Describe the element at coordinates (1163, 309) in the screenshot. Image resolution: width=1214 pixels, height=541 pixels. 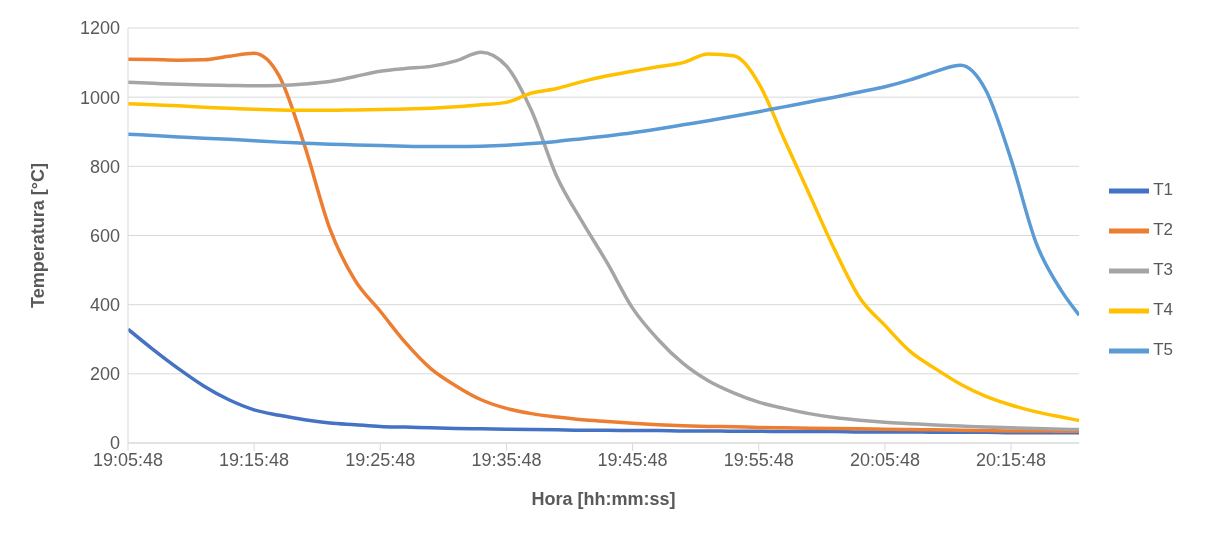
I see `legend-label: T4` at that location.